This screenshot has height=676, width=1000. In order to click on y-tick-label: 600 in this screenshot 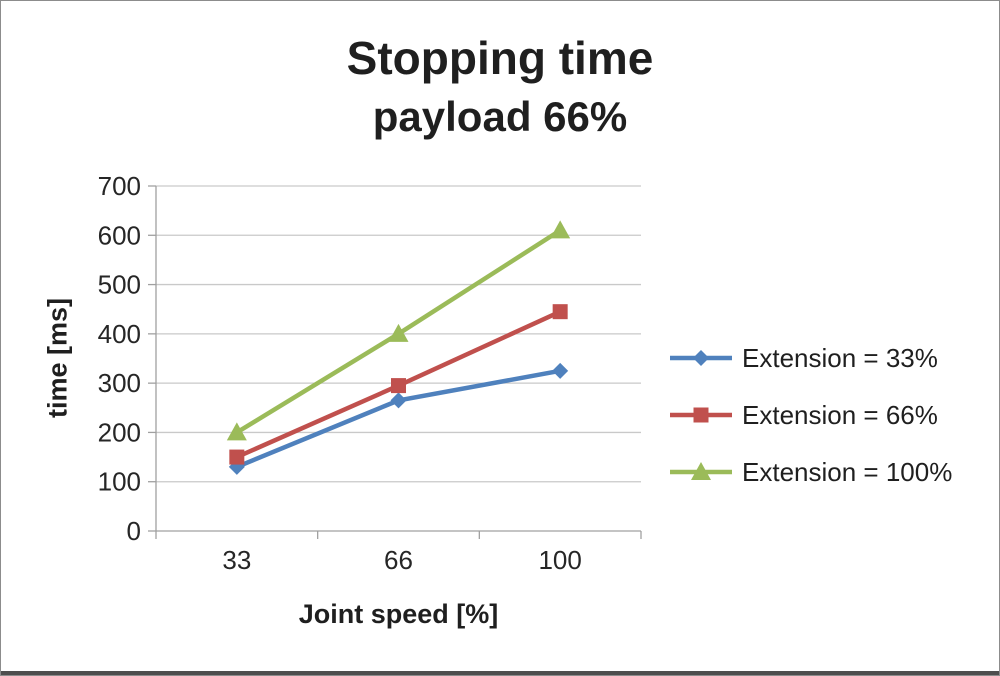, I will do `click(119, 235)`.